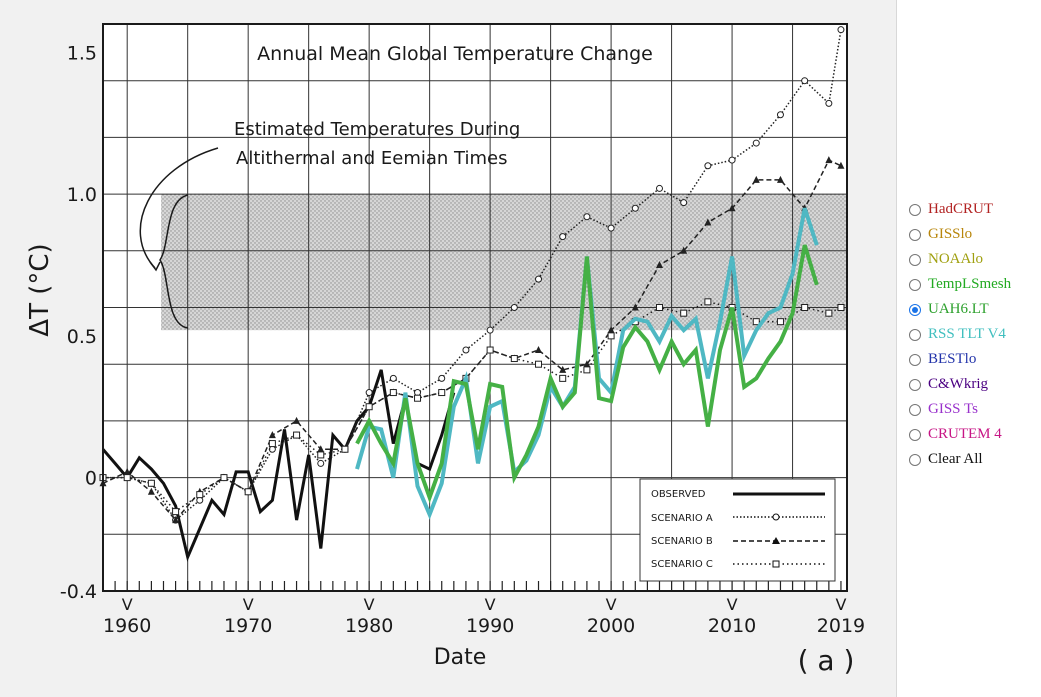 This screenshot has height=697, width=1041. I want to click on x-tick-label: 1970, so click(248, 626).